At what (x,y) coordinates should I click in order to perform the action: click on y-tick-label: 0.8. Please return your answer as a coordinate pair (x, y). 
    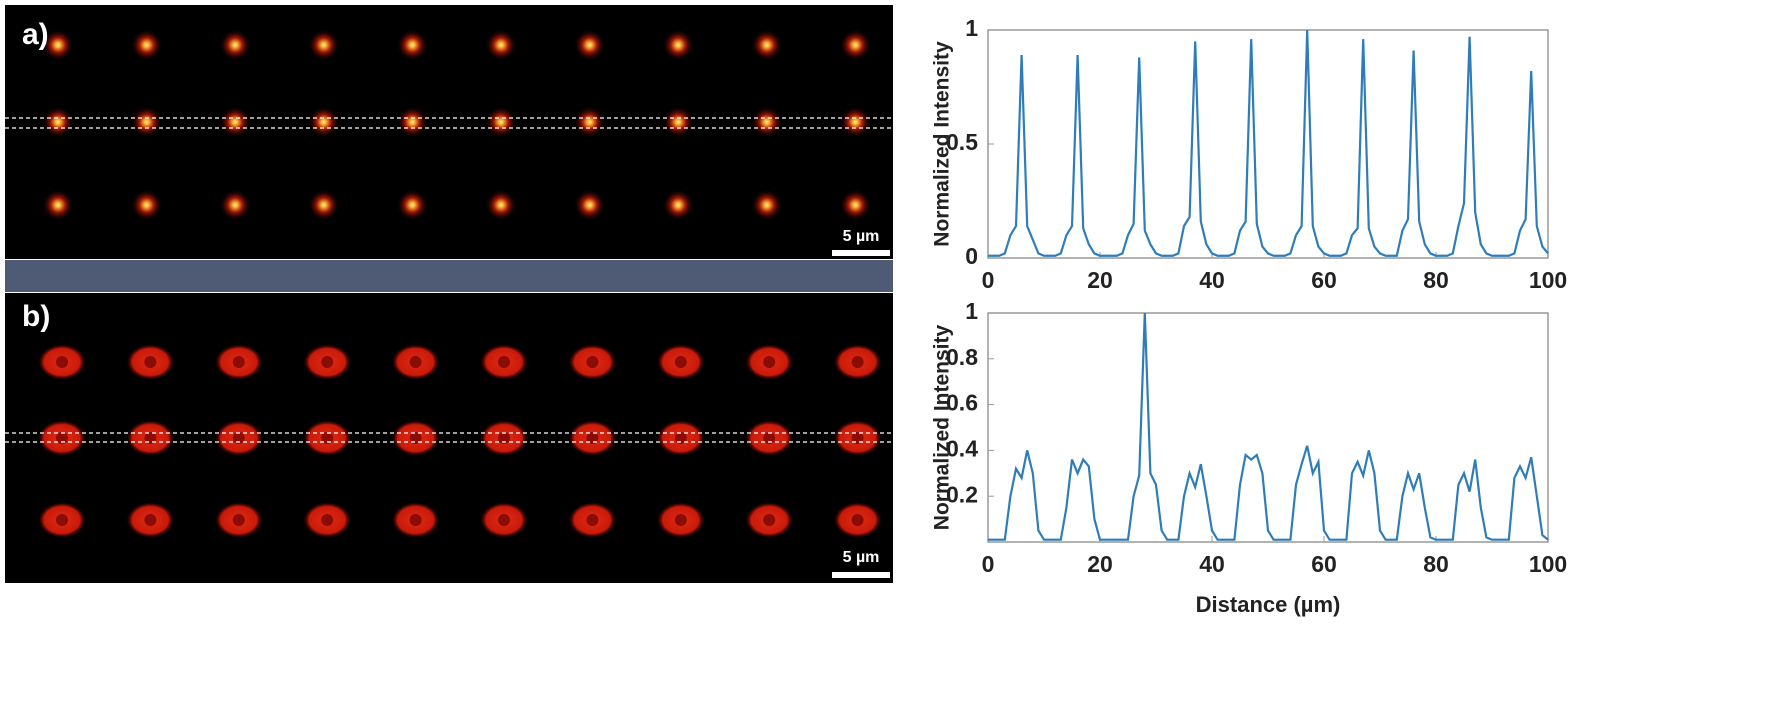
    Looking at the image, I should click on (962, 357).